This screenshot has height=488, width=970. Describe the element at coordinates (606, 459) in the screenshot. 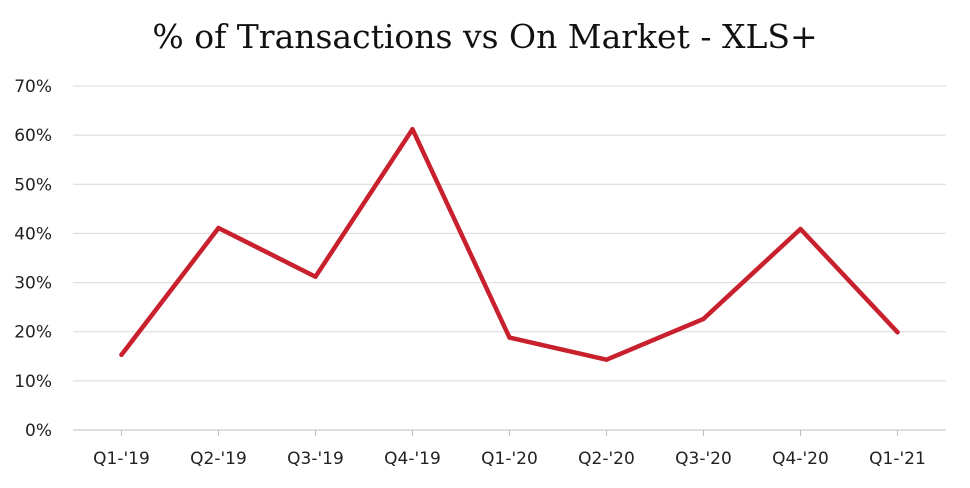

I see `x-tick-label: Q2-'20` at that location.